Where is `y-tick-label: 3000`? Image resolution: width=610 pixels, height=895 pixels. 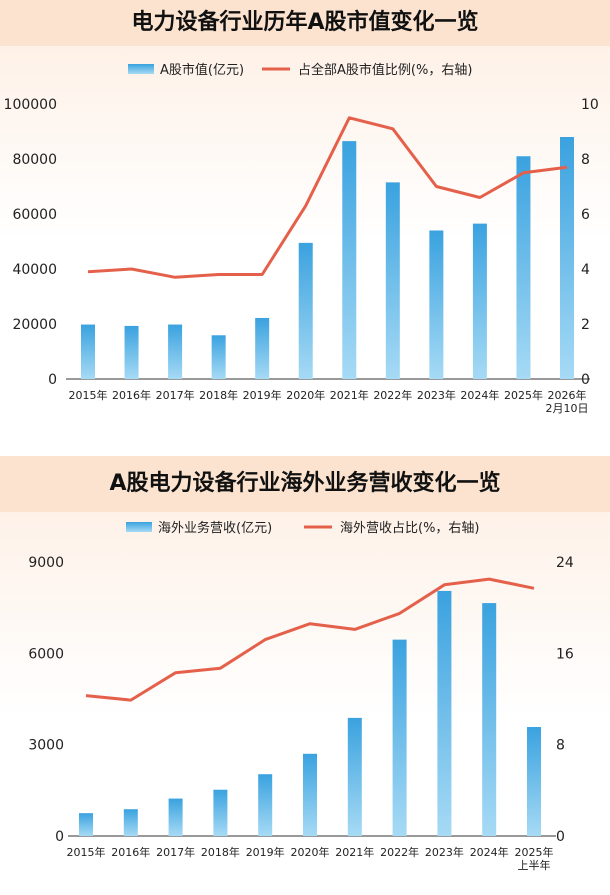
y-tick-label: 3000 is located at coordinates (46, 746).